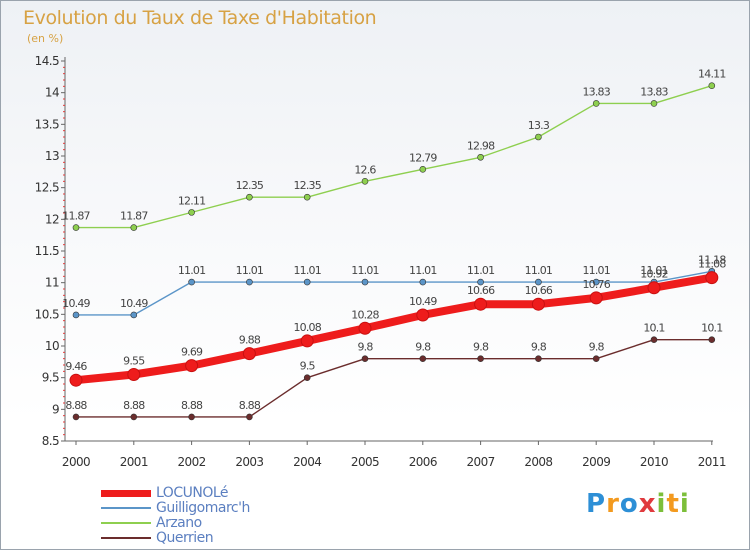  I want to click on data-label: 12.6, so click(365, 169).